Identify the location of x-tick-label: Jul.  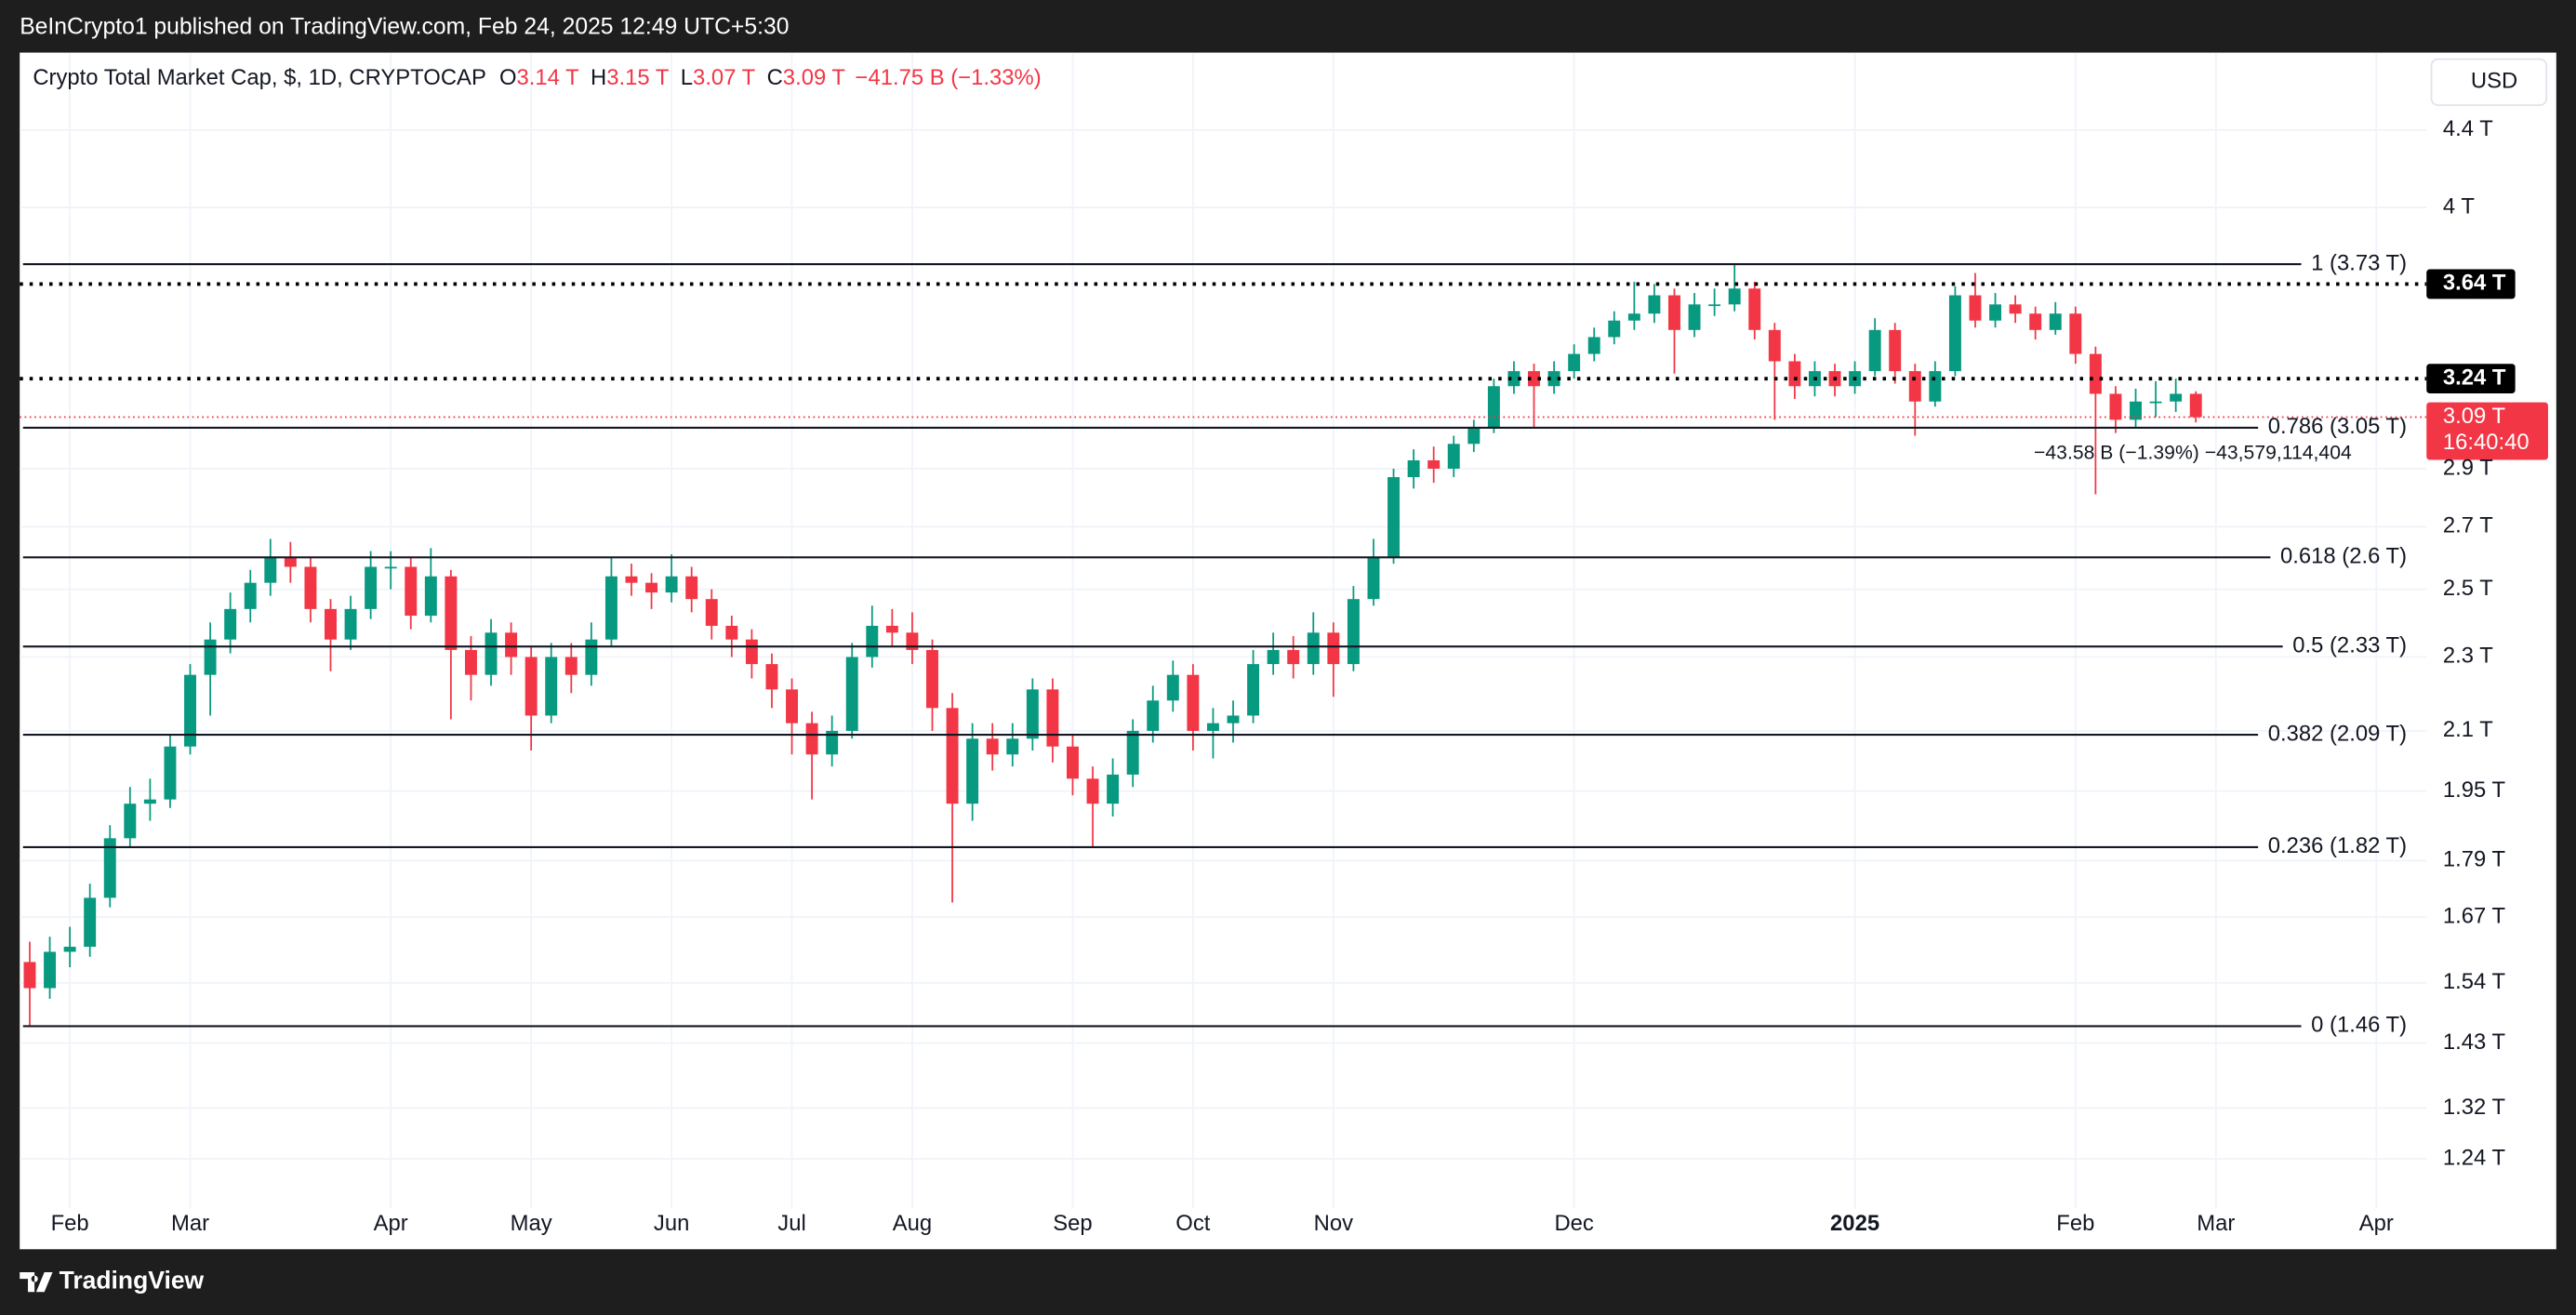
(791, 1223).